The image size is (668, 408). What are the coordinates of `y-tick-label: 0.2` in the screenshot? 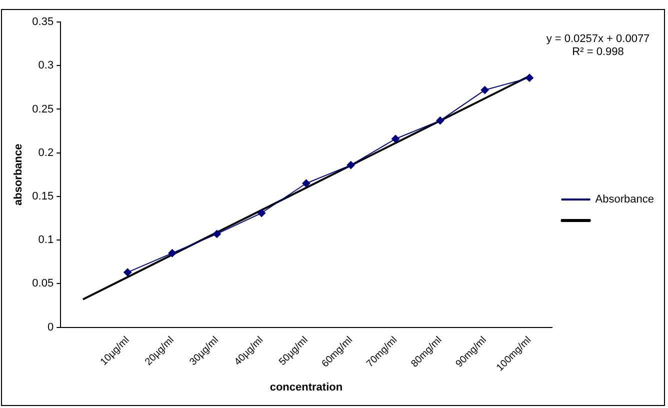 It's located at (46, 152).